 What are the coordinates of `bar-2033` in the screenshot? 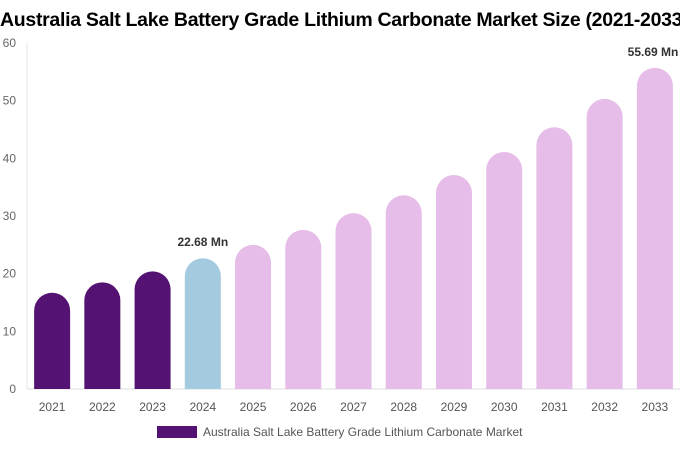 It's located at (654, 228).